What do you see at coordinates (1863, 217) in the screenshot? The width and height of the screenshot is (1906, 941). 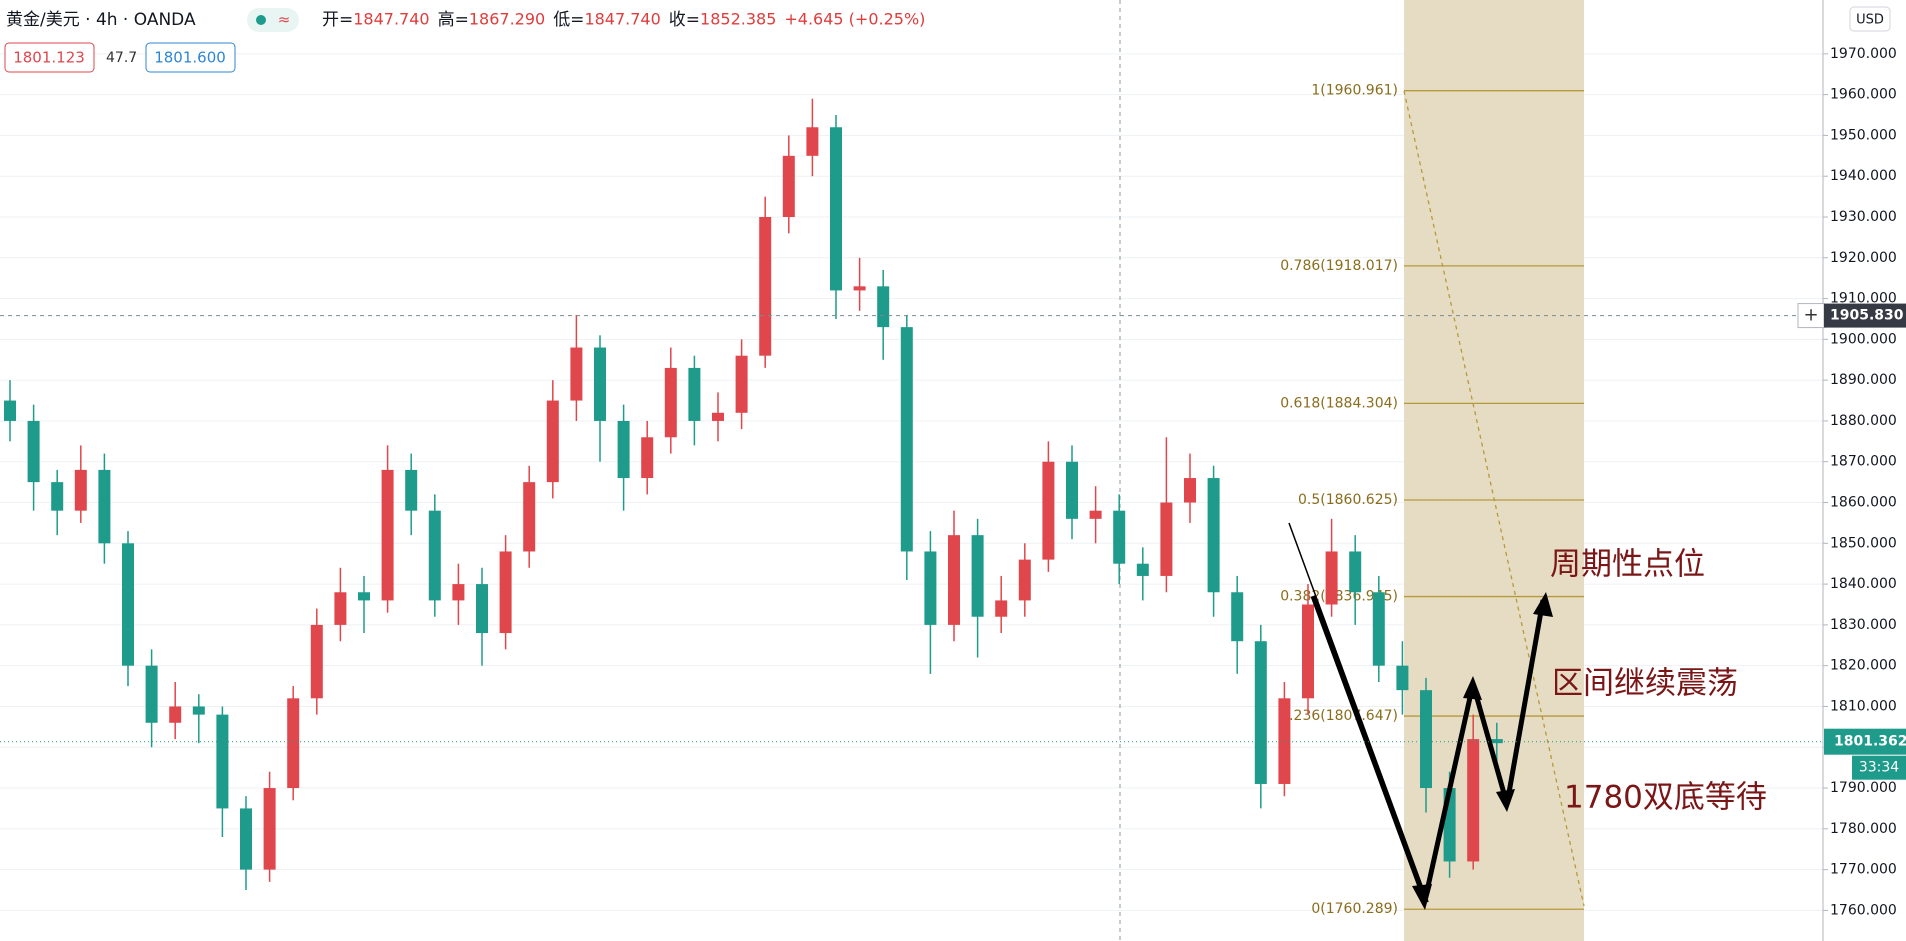 I see `y-tick-label: 1930.000` at bounding box center [1863, 217].